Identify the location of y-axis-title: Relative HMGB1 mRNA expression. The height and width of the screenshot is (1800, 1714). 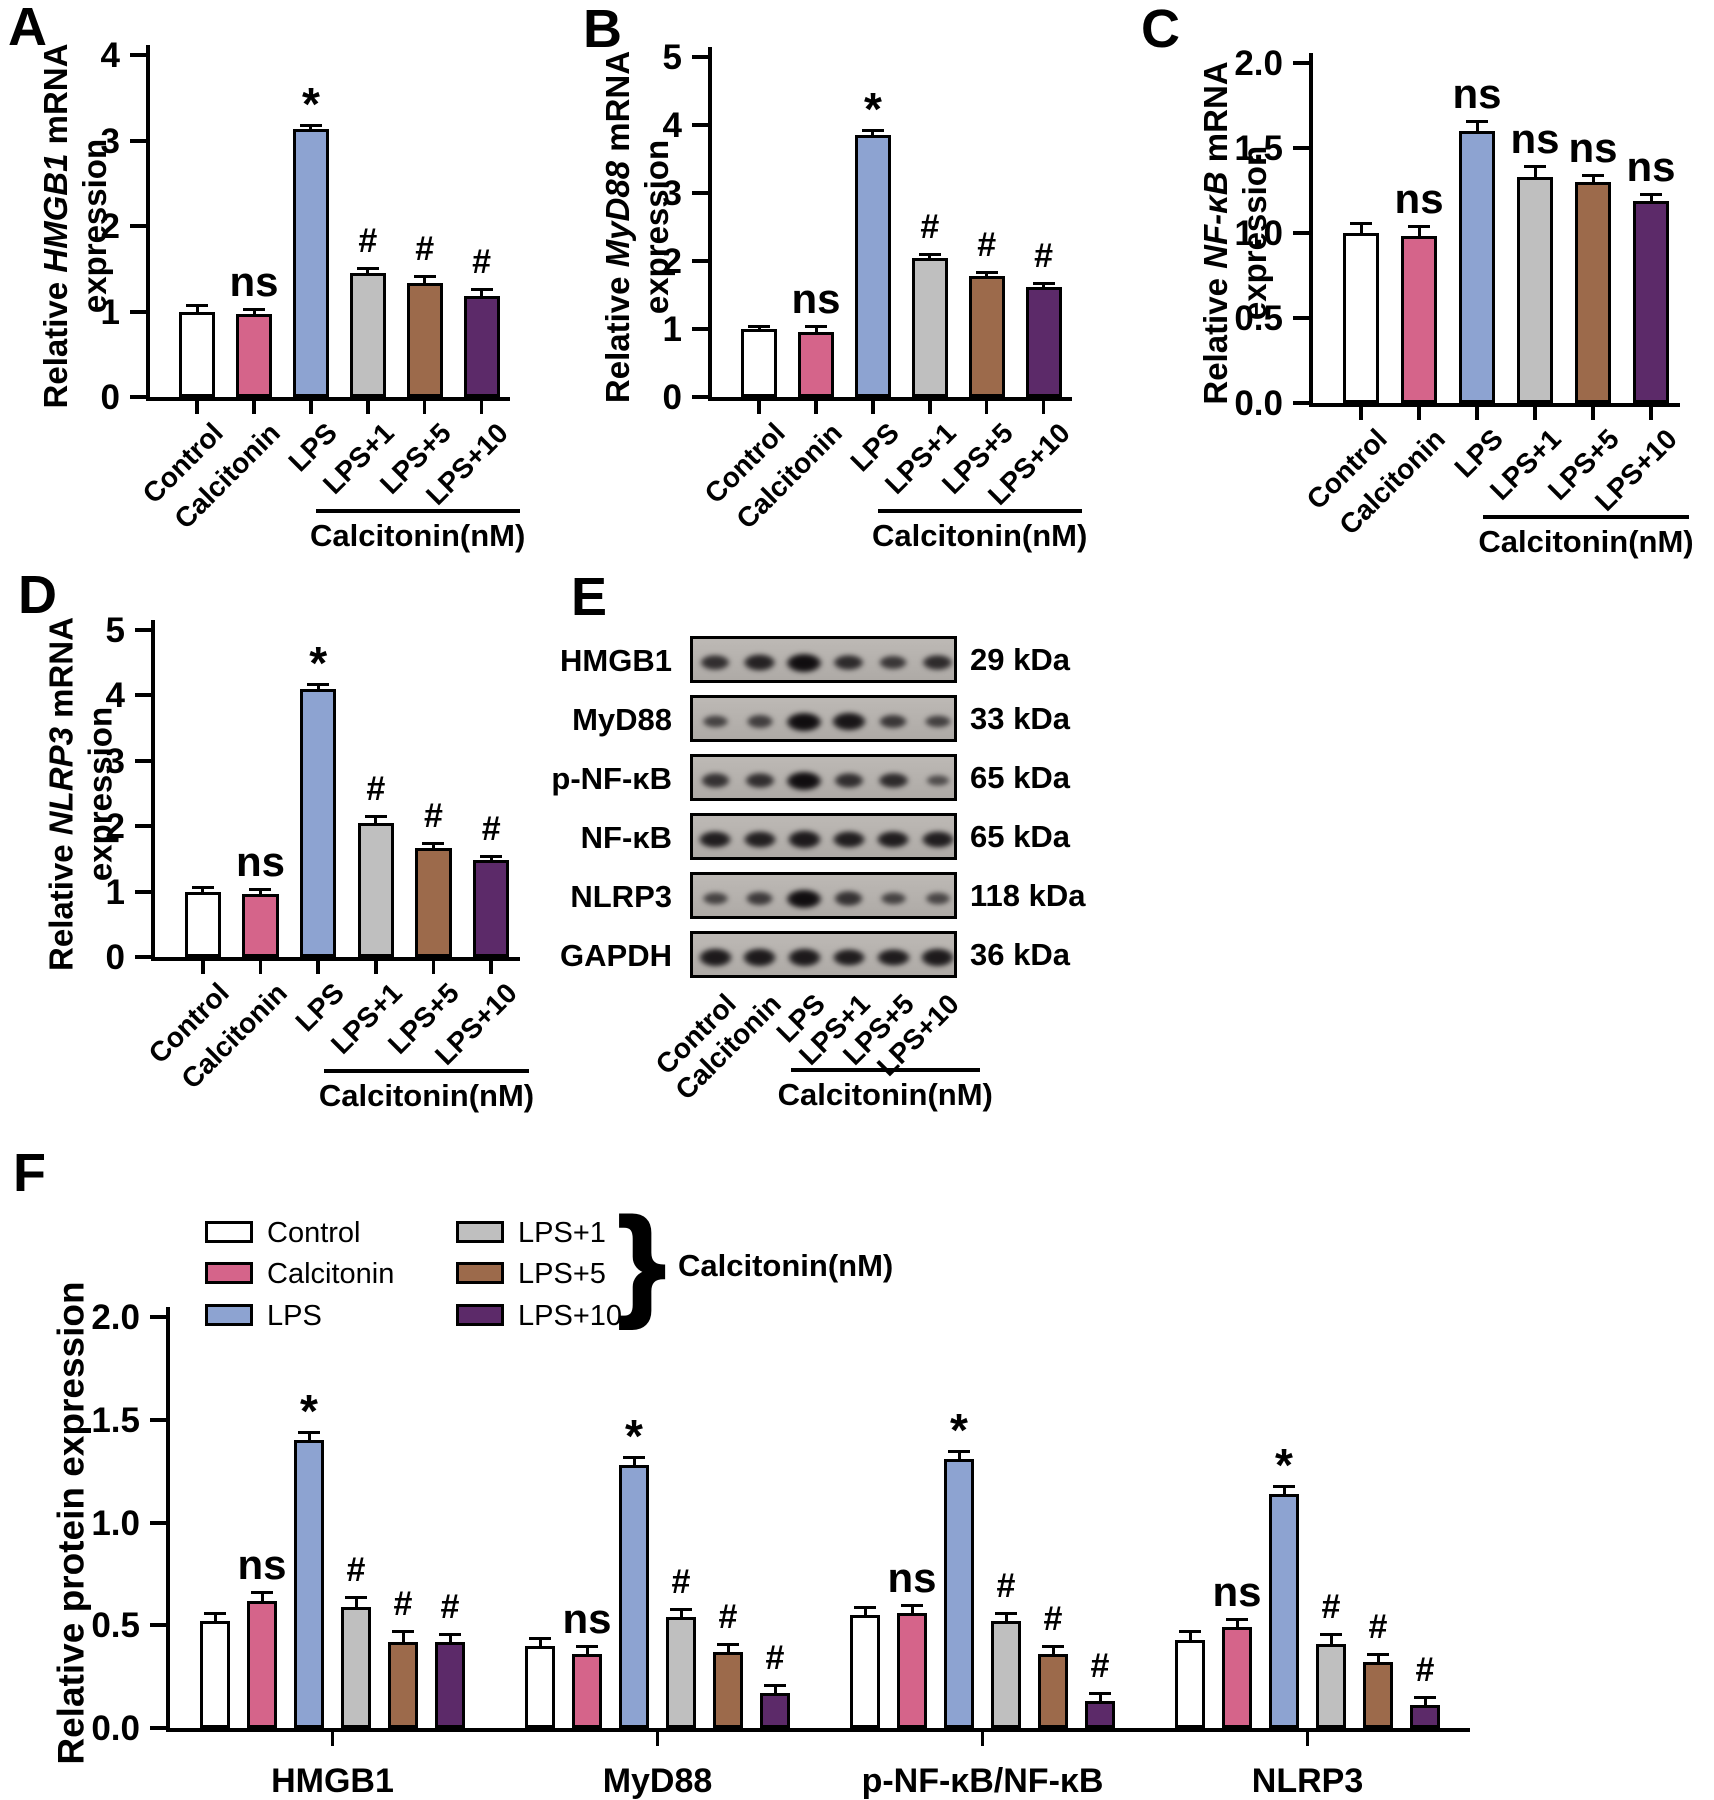
(75, 226).